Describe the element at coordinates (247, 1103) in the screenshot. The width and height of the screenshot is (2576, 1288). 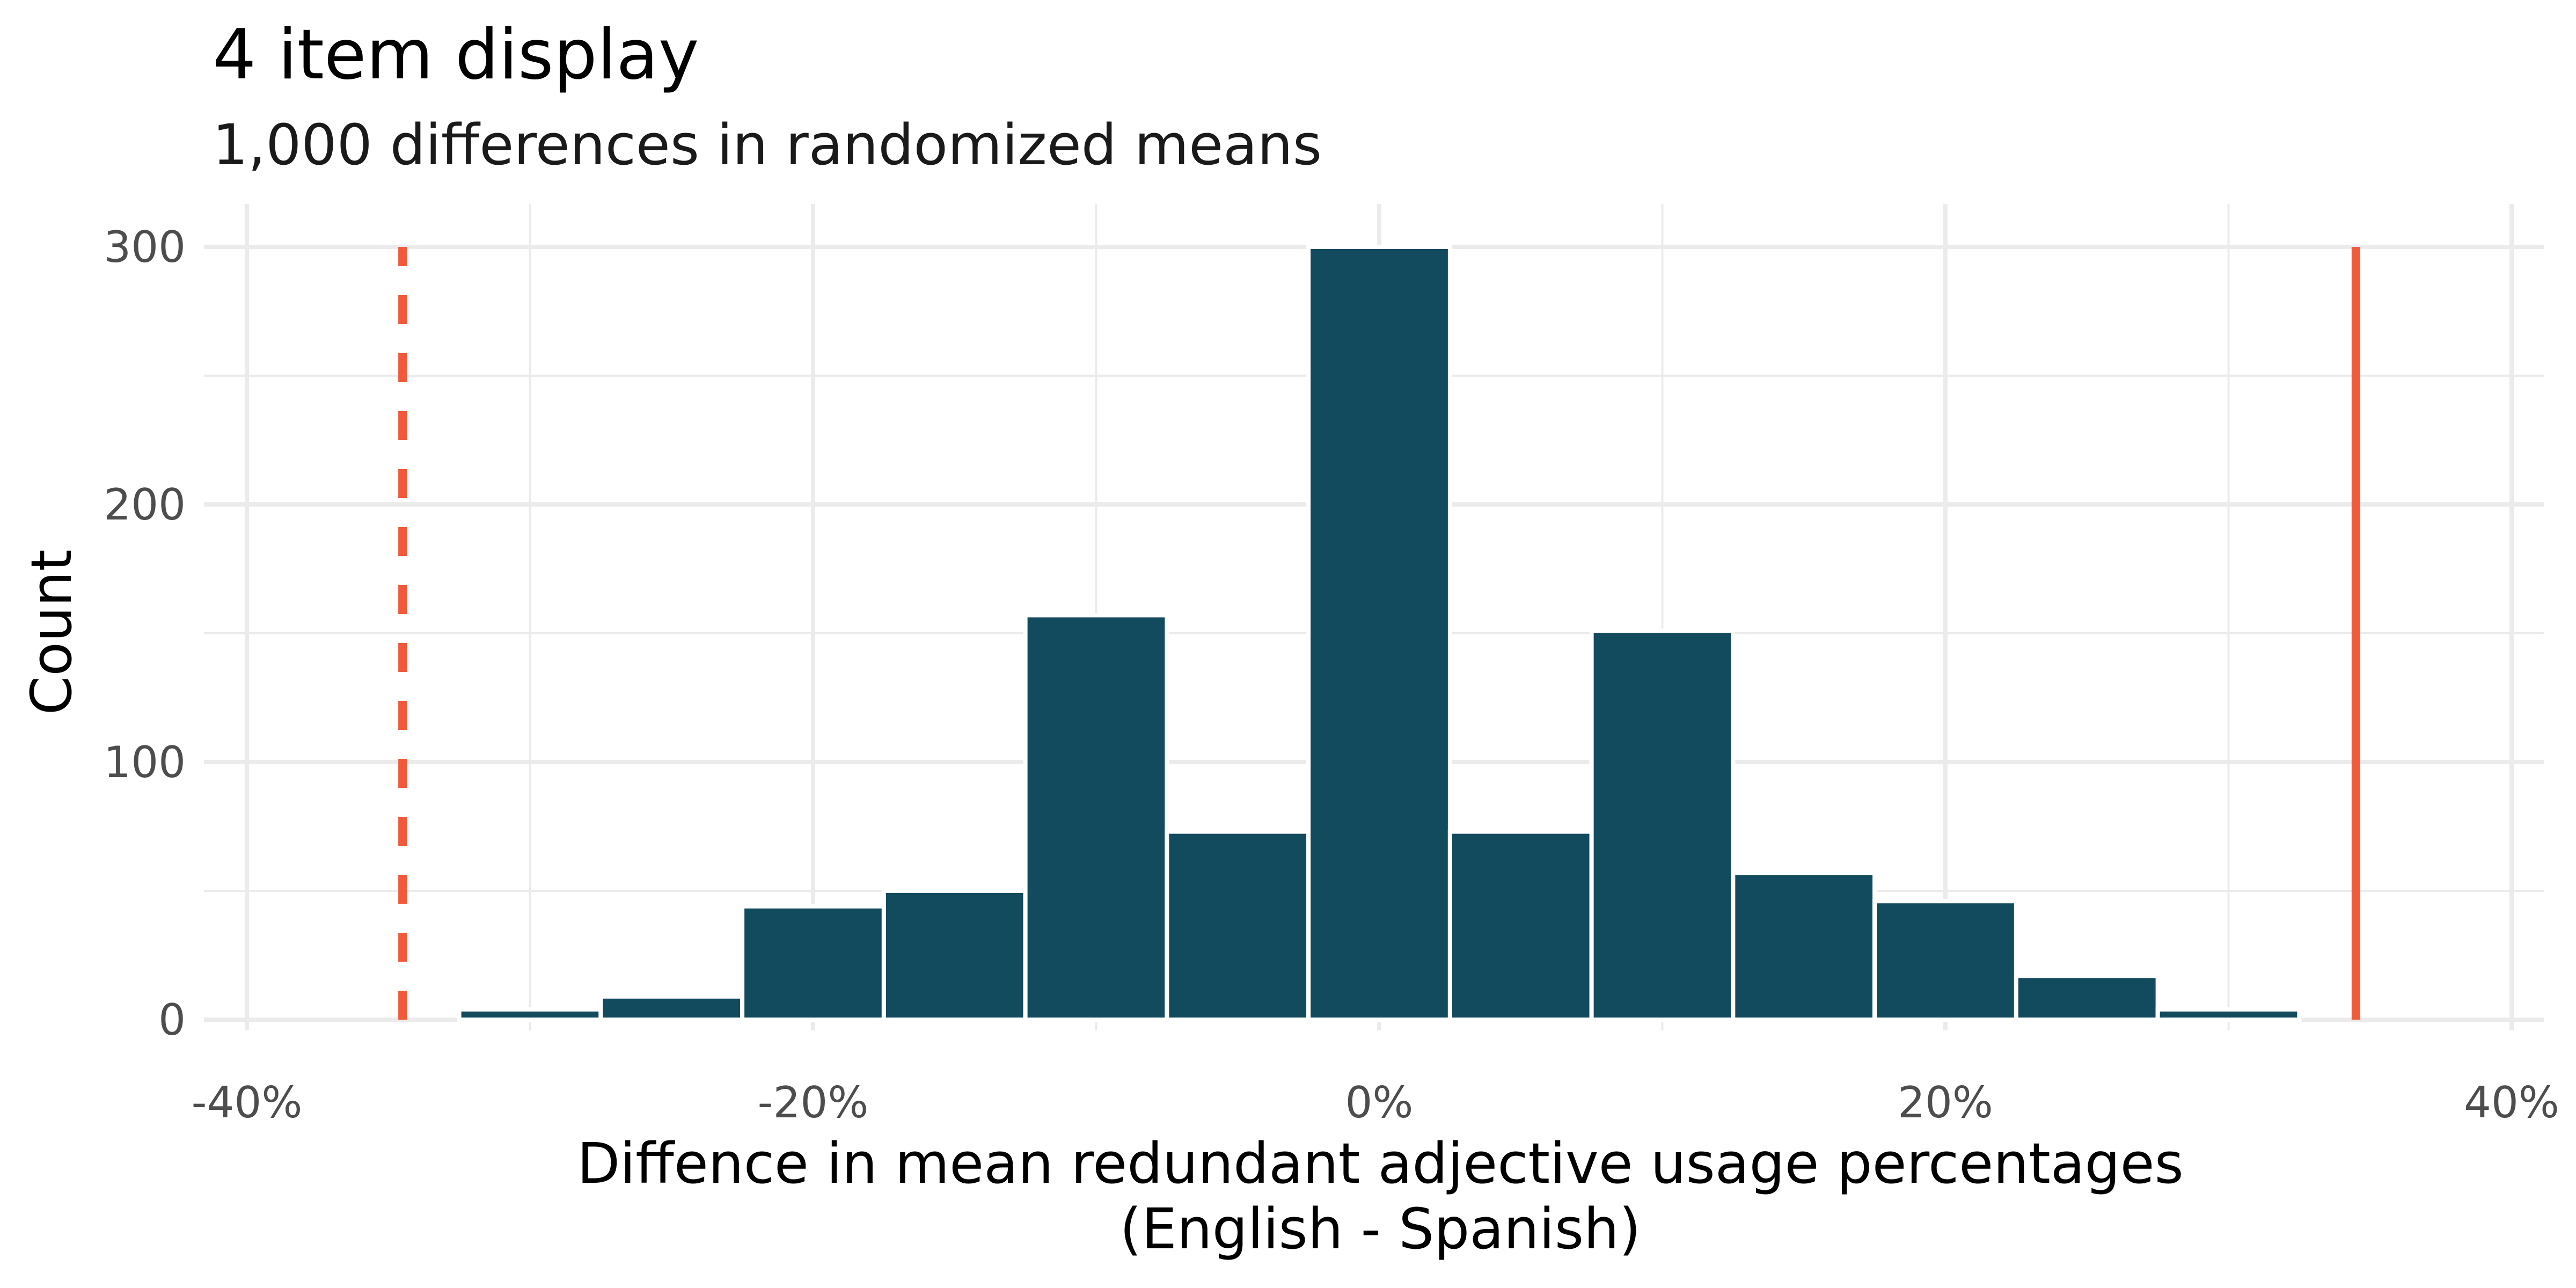
I see `x-tick-label: -40%` at that location.